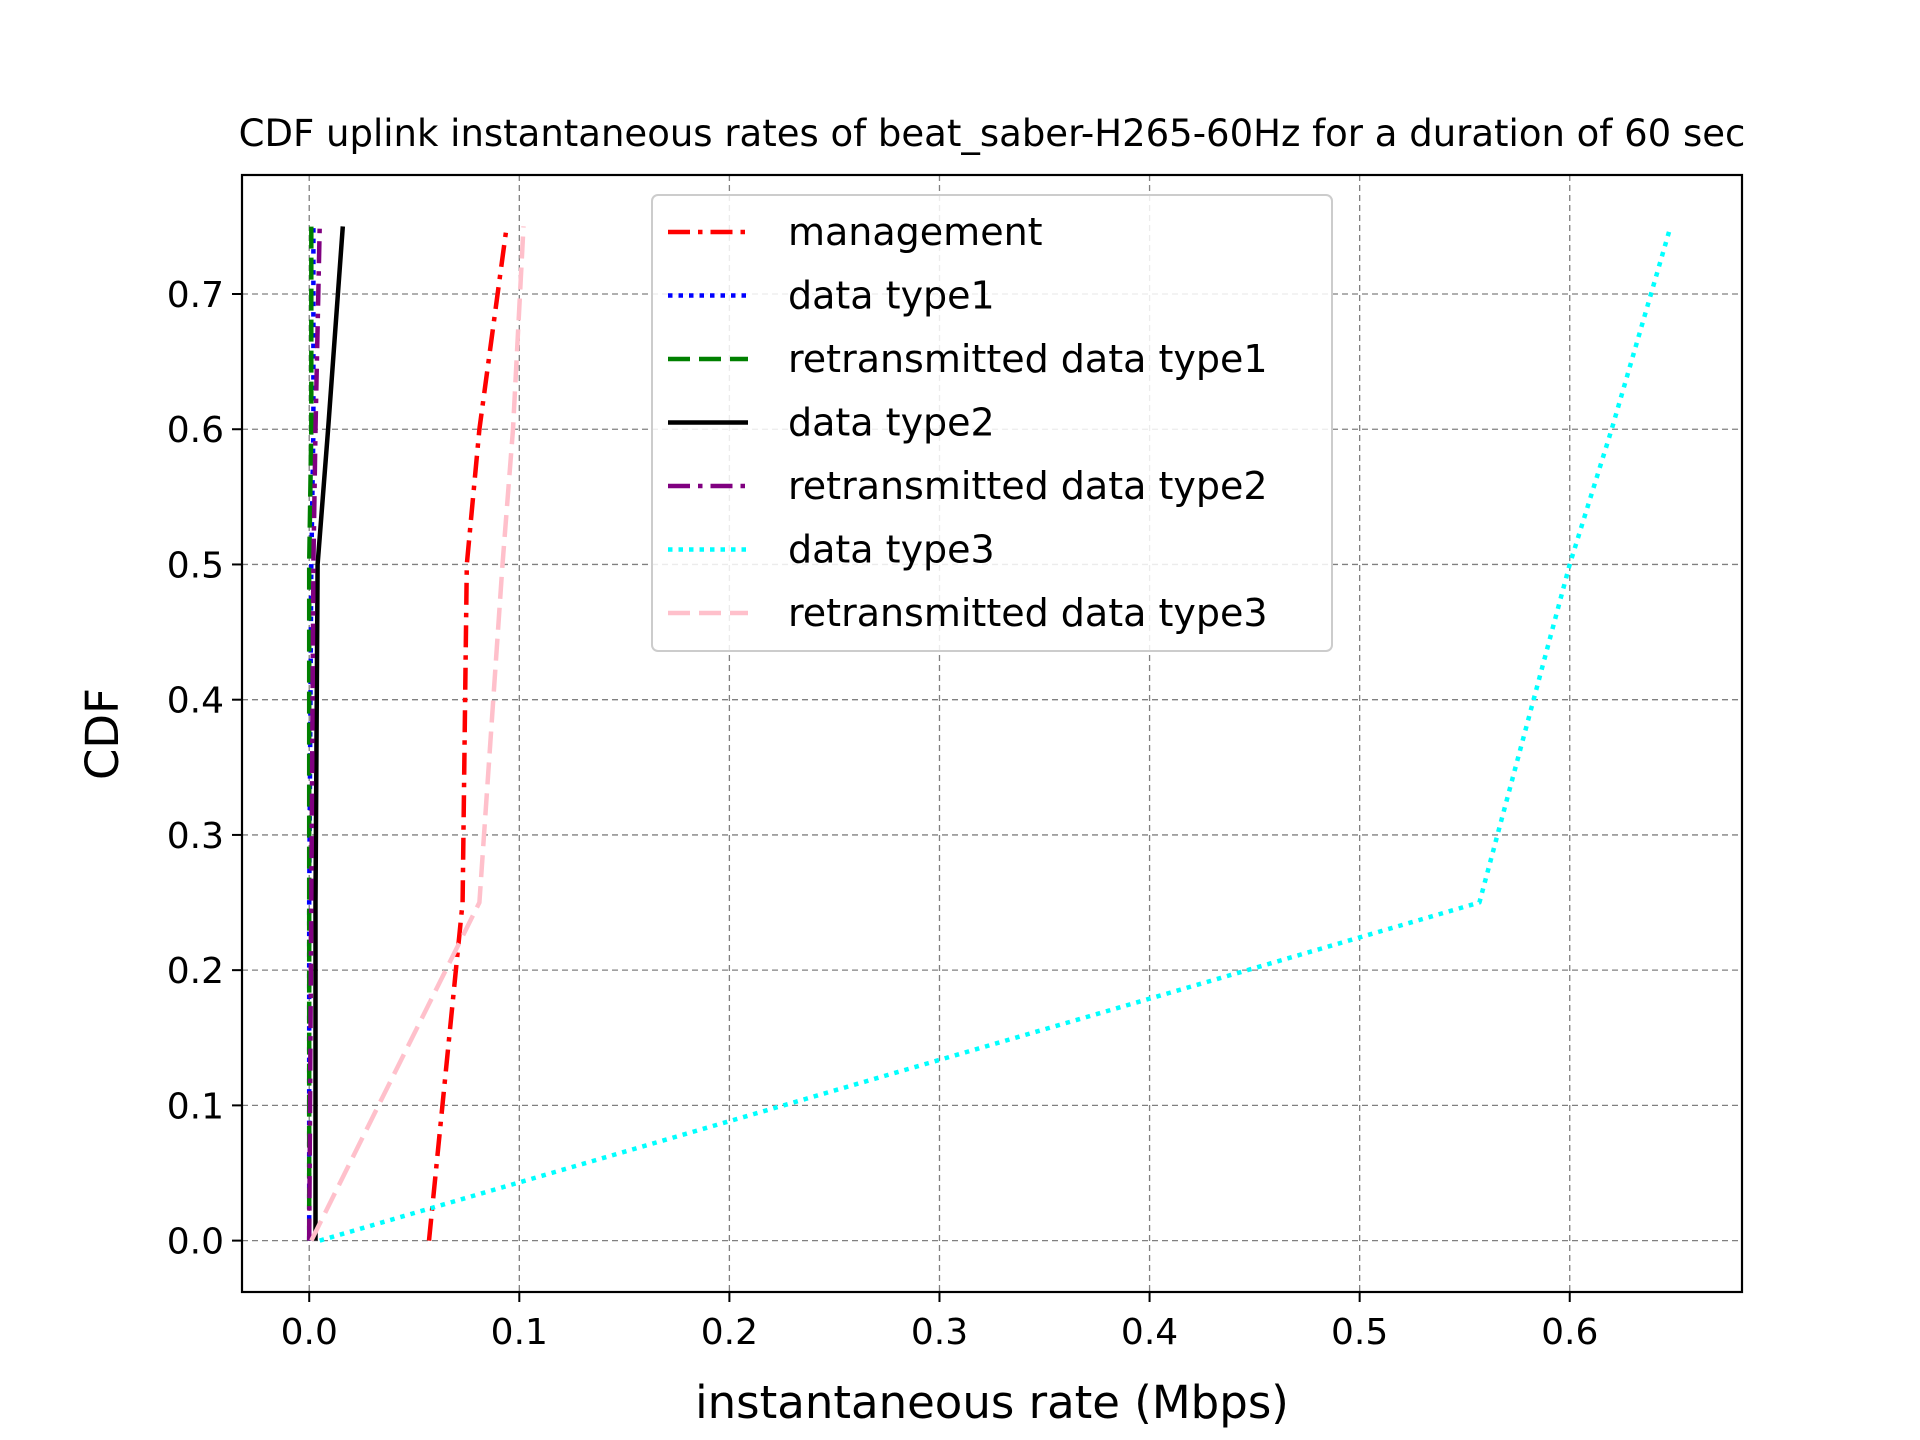 The width and height of the screenshot is (1920, 1440). What do you see at coordinates (1028, 486) in the screenshot?
I see `legend-label: retransmitted data type2` at bounding box center [1028, 486].